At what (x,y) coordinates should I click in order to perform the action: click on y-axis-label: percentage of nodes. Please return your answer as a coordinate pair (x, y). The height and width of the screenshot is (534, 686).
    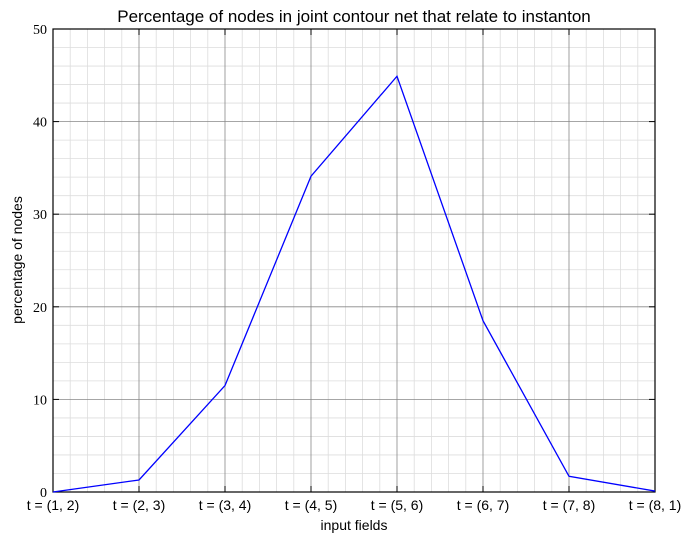
    Looking at the image, I should click on (17, 260).